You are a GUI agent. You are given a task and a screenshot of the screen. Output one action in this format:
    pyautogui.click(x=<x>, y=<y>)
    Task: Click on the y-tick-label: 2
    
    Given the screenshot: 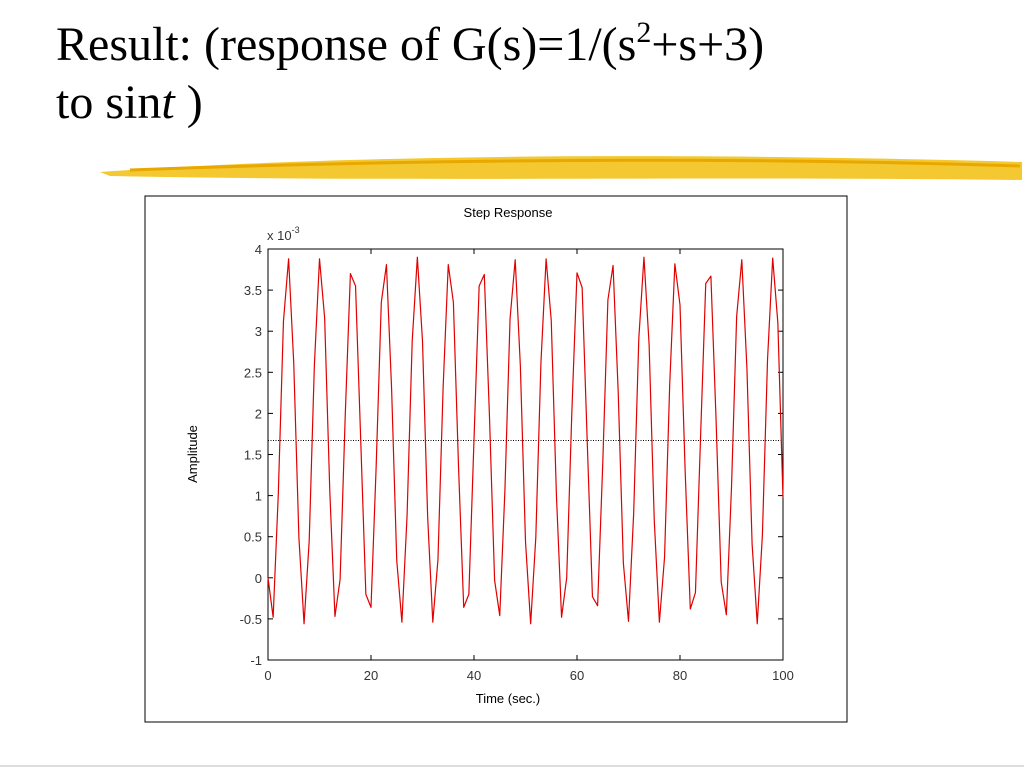 What is the action you would take?
    pyautogui.click(x=258, y=413)
    